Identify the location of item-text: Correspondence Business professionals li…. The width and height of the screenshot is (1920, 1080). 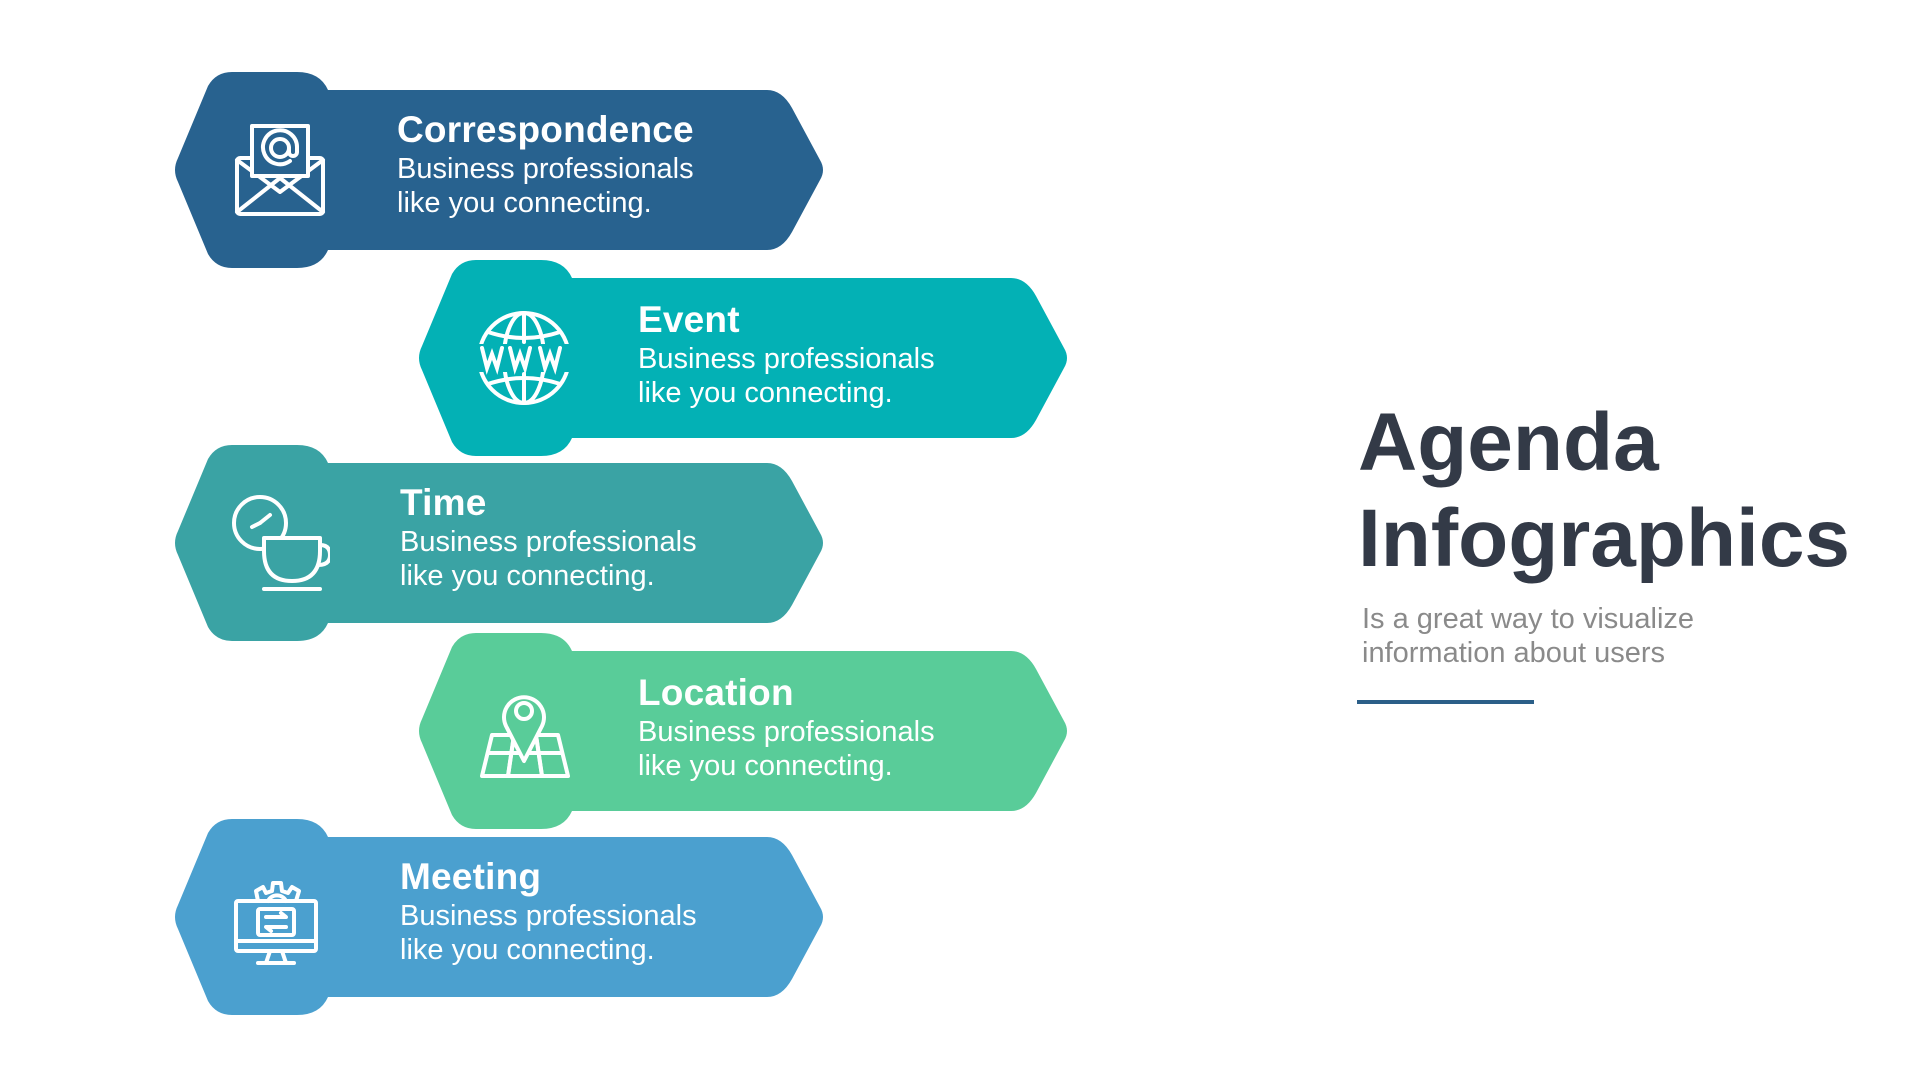
(597, 164).